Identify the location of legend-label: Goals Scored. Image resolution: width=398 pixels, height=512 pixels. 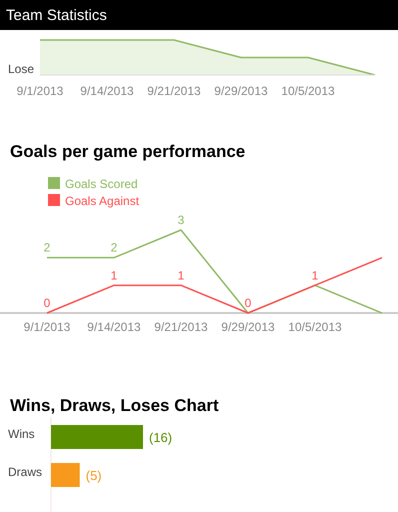
(101, 184).